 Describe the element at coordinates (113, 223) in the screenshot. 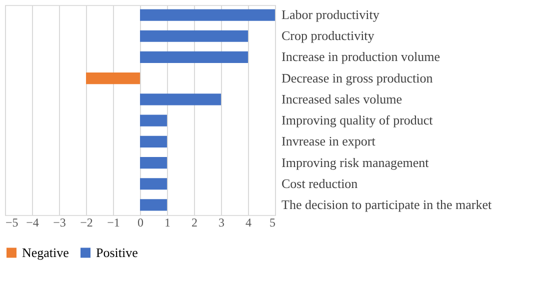

I see `x-tick-label: −1` at that location.